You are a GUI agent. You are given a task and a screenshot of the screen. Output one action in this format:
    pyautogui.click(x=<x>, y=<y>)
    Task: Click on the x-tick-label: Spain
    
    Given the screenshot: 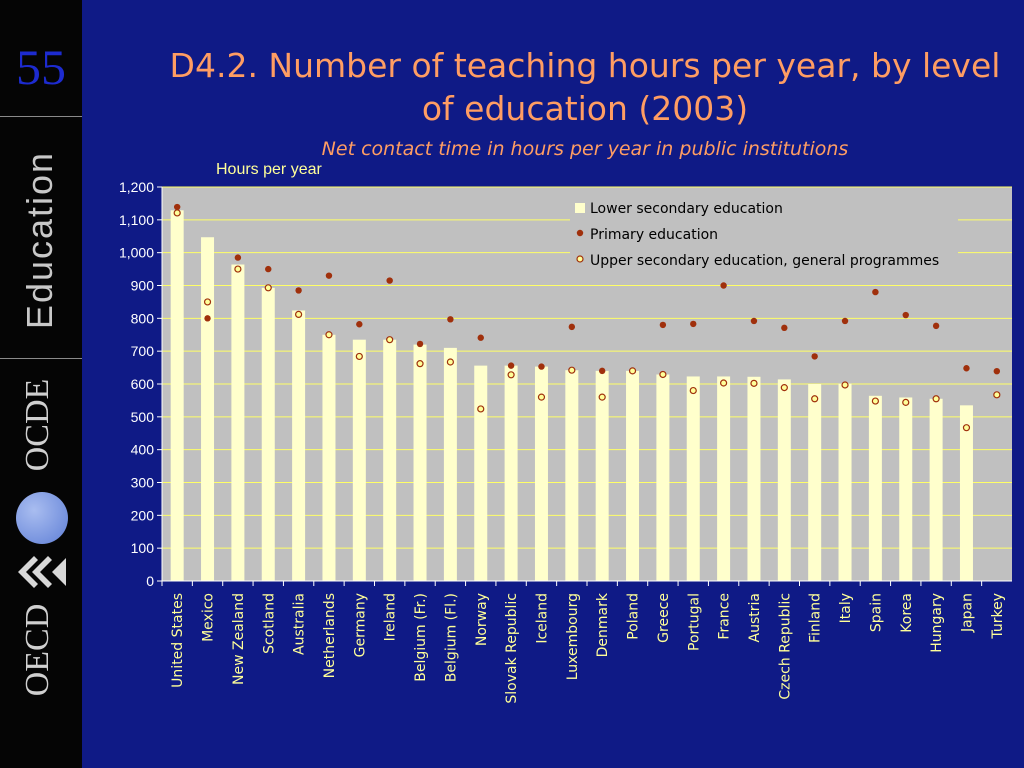 What is the action you would take?
    pyautogui.click(x=876, y=612)
    